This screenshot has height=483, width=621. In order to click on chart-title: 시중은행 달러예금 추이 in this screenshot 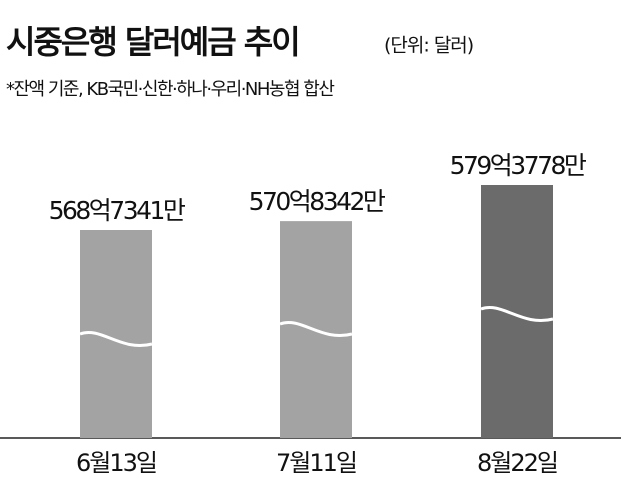, I will do `click(152, 42)`.